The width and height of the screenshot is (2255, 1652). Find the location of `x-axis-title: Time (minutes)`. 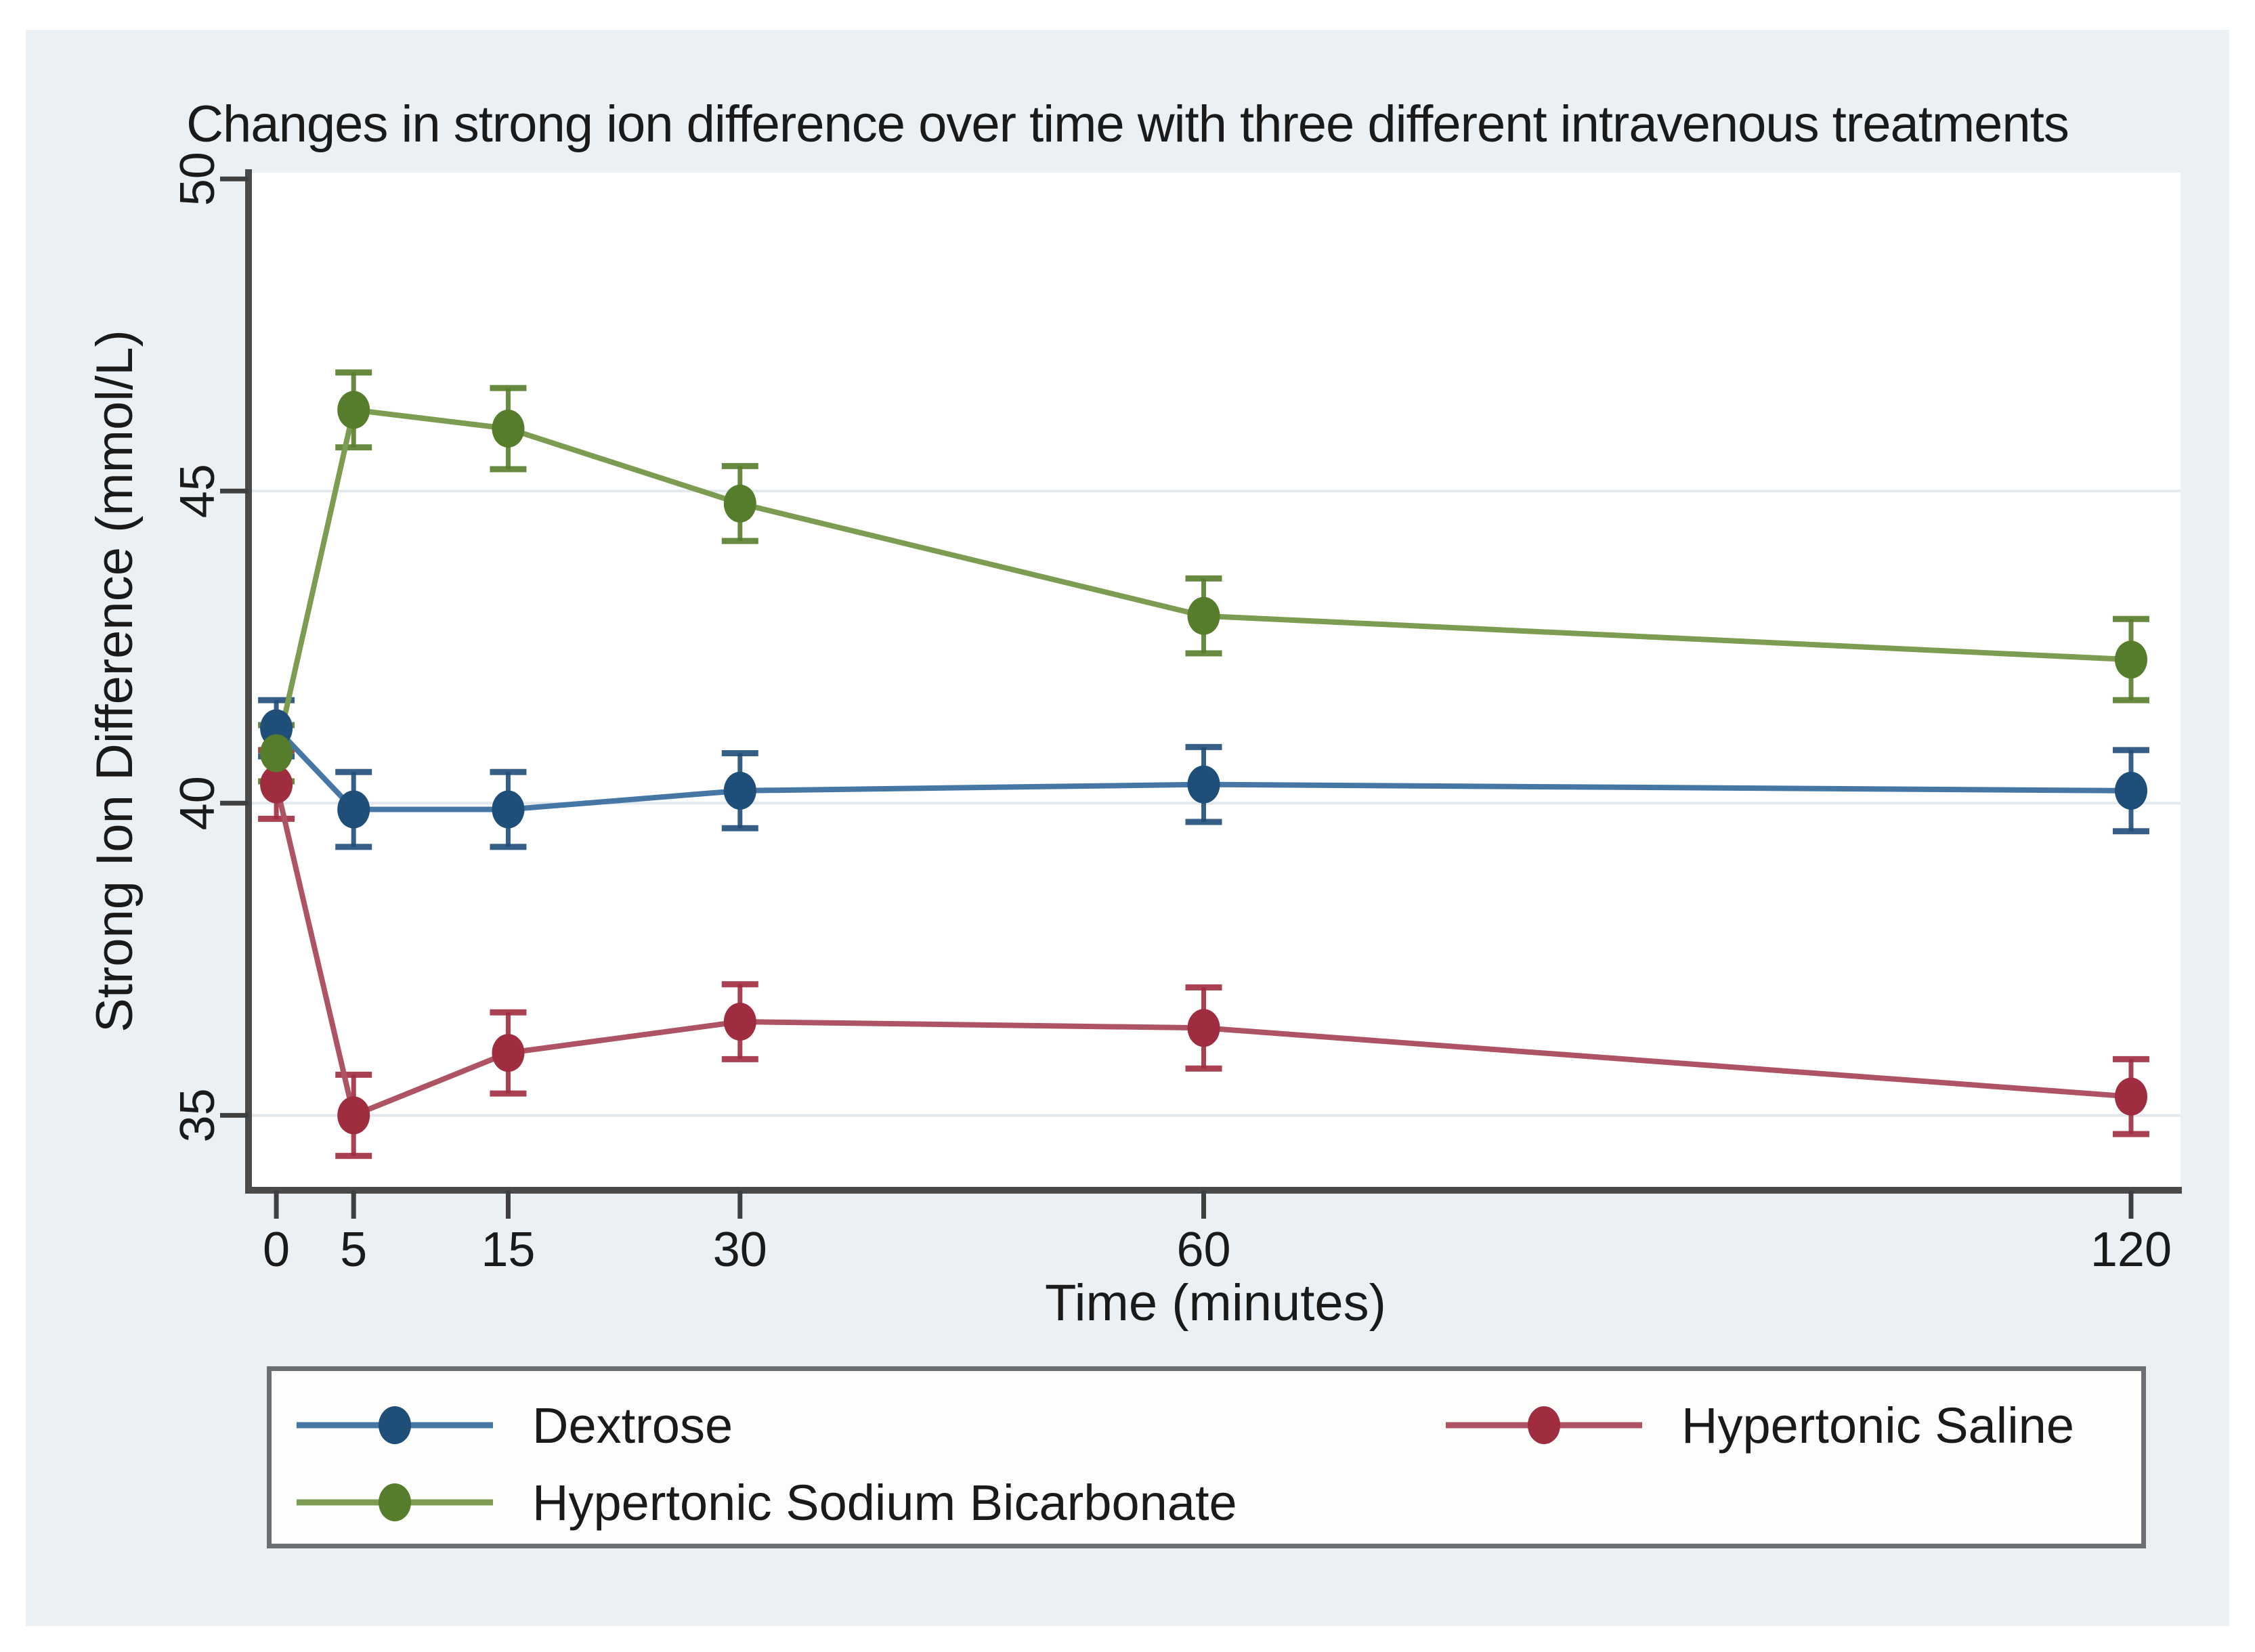

x-axis-title: Time (minutes) is located at coordinates (1215, 1303).